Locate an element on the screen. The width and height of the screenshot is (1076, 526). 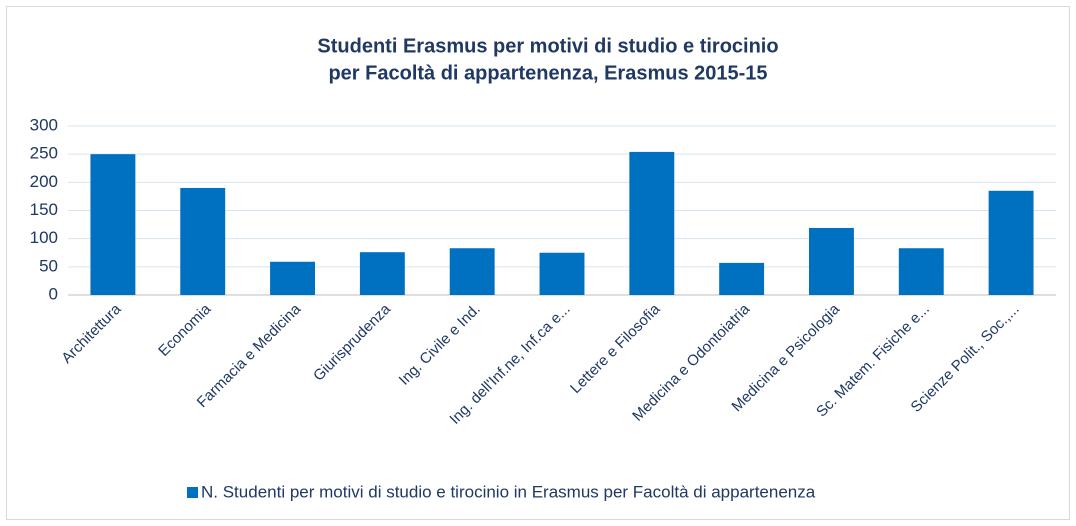
legend-swatch is located at coordinates (192, 492).